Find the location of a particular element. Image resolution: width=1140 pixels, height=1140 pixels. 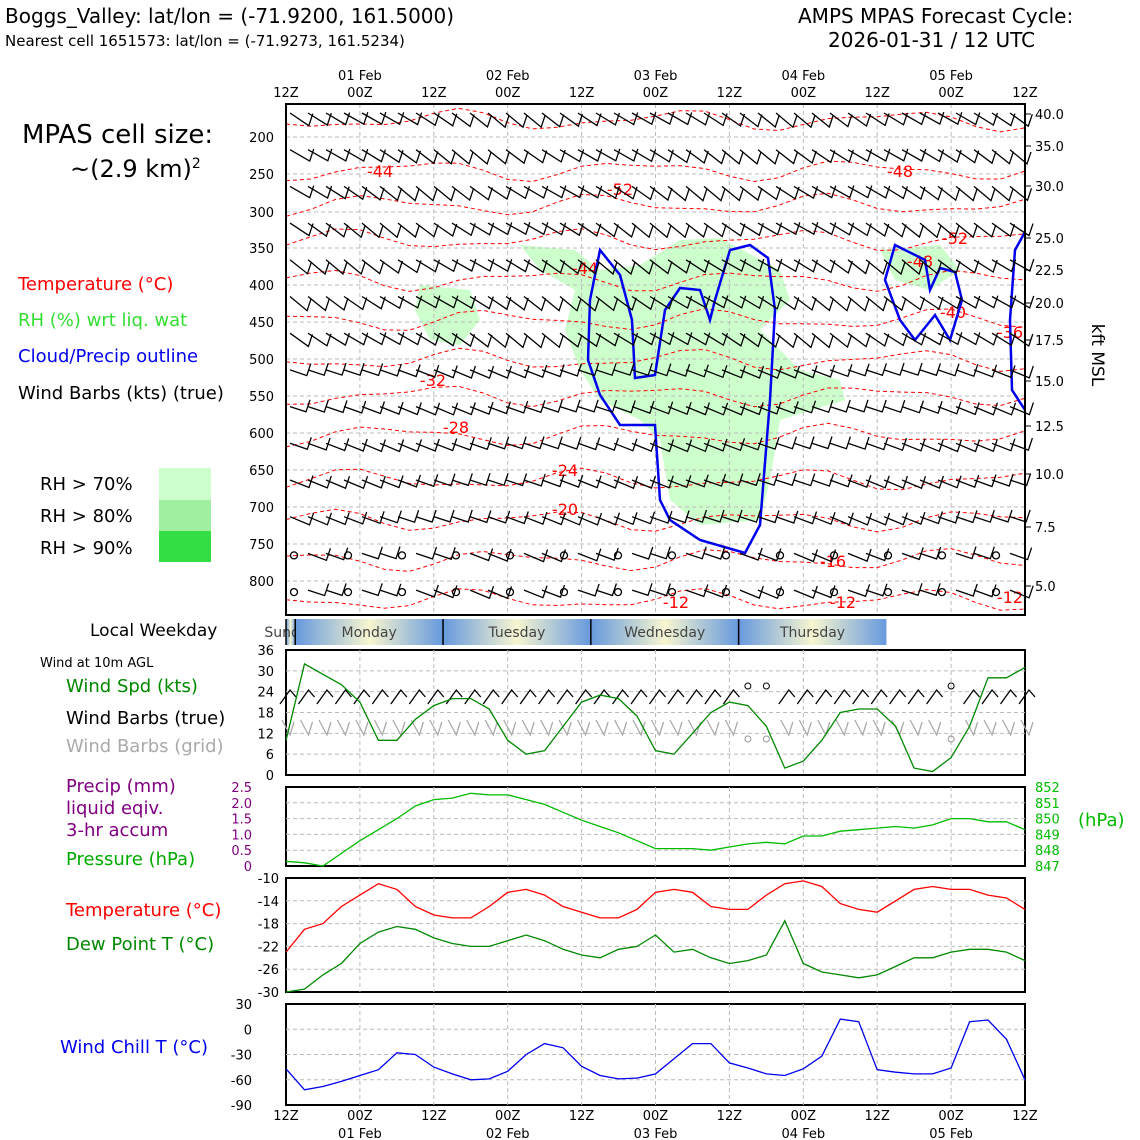

calm-wind-marker-grid is located at coordinates (951, 739).